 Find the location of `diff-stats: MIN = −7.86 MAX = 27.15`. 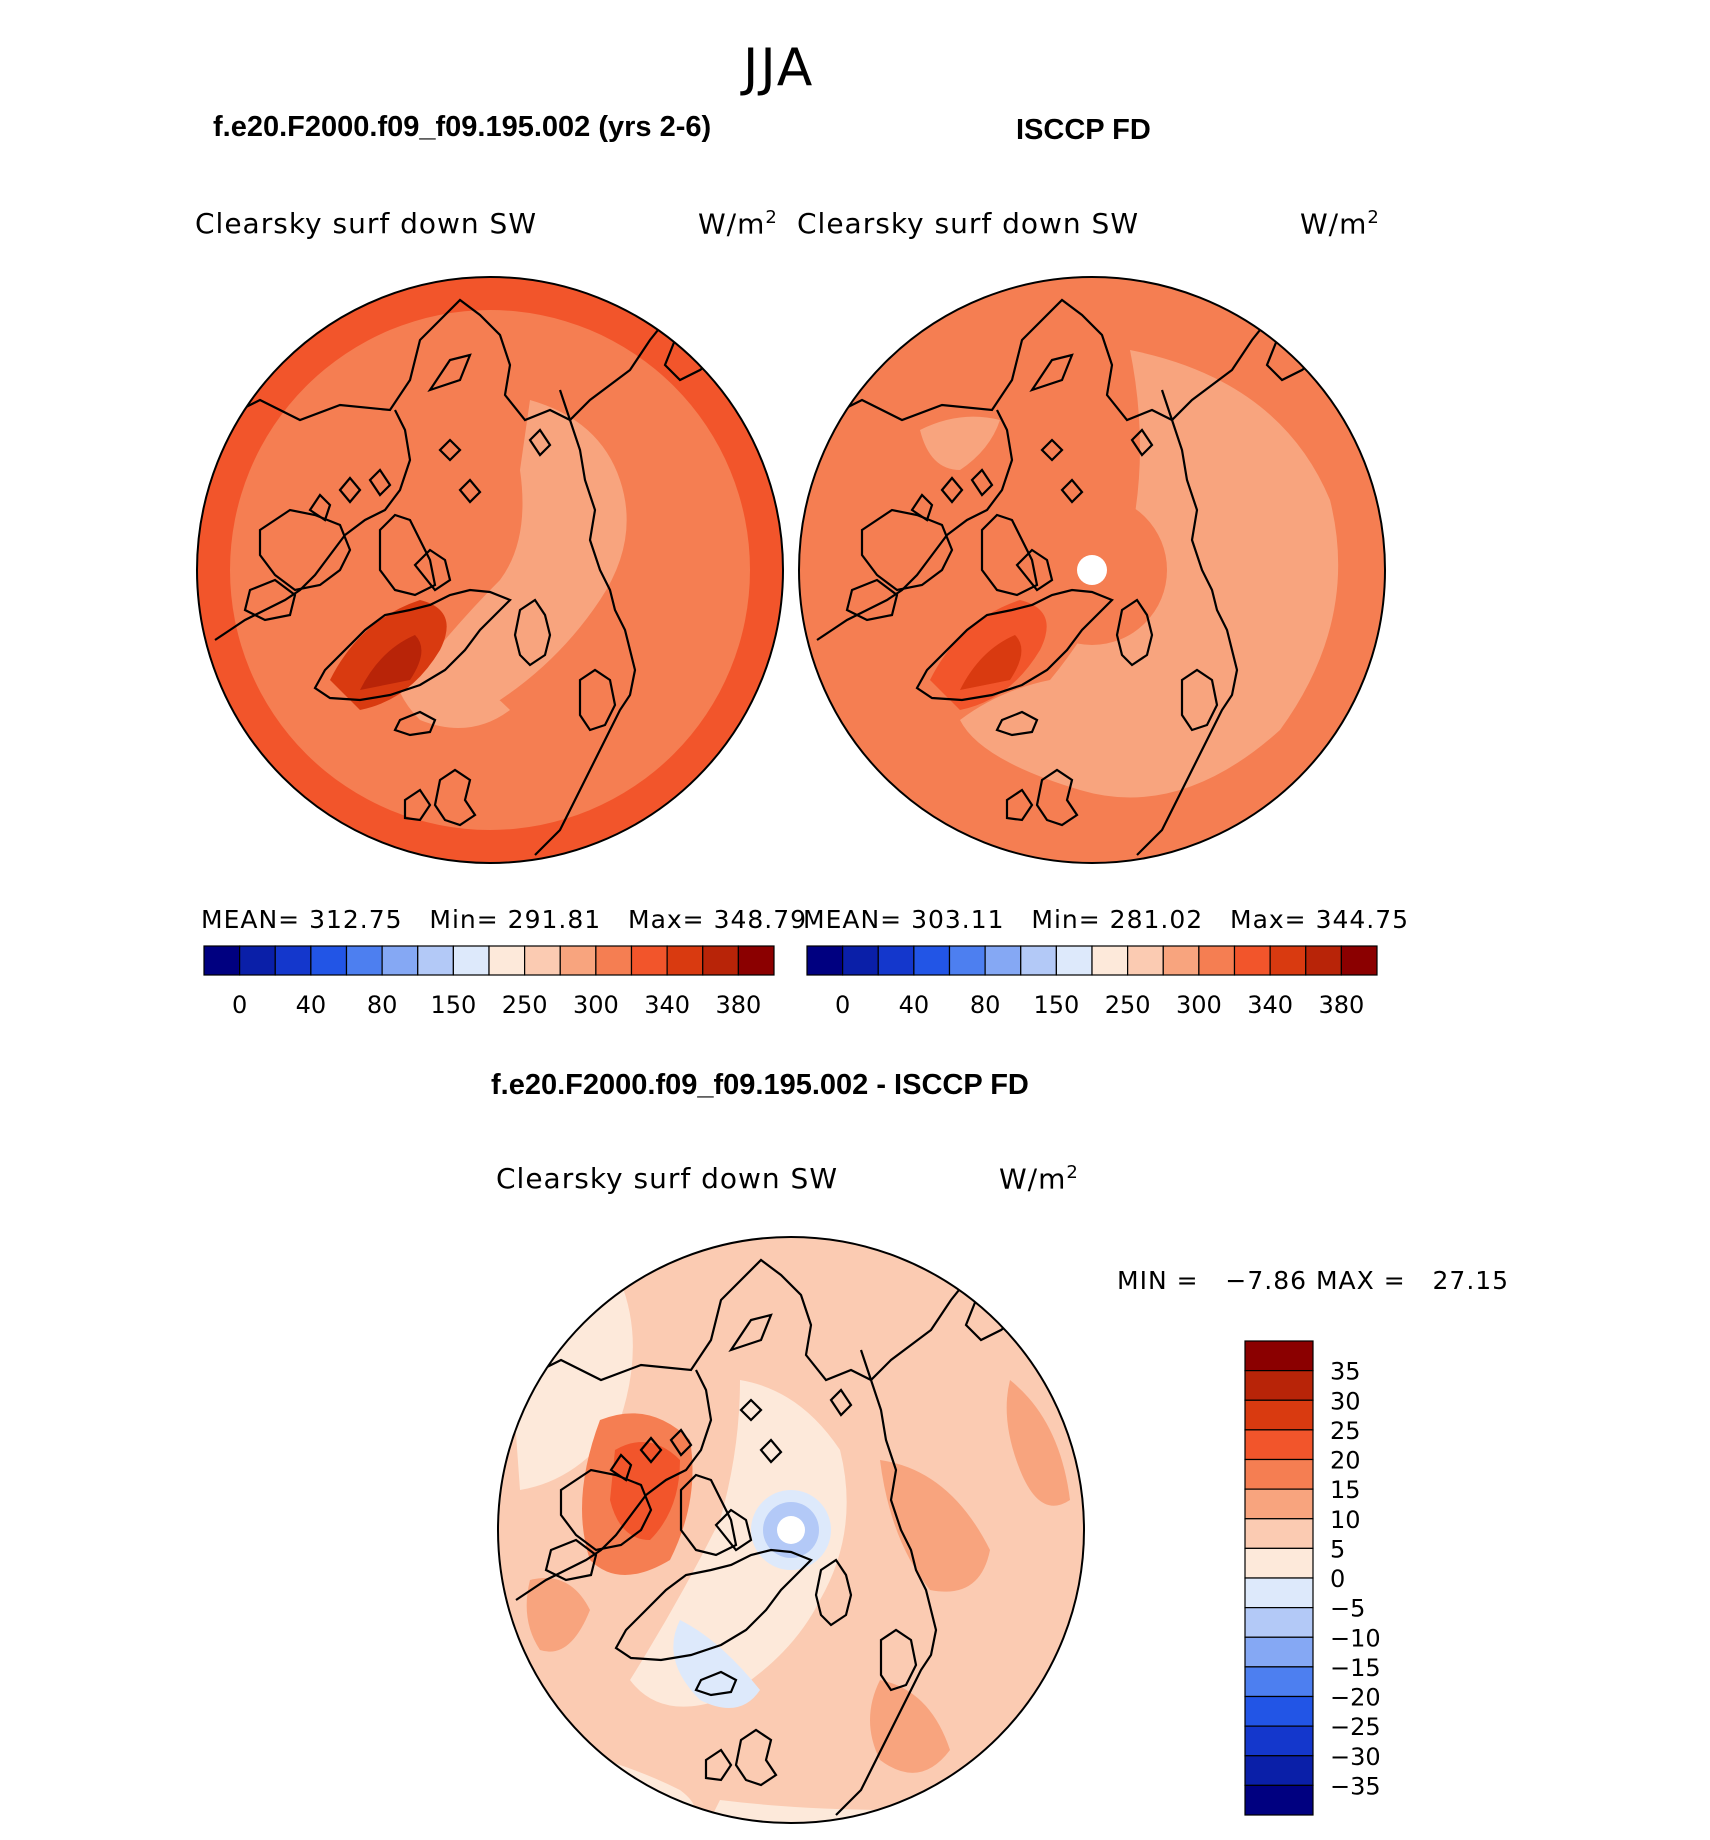

diff-stats: MIN = −7.86 MAX = 27.15 is located at coordinates (1313, 1280).